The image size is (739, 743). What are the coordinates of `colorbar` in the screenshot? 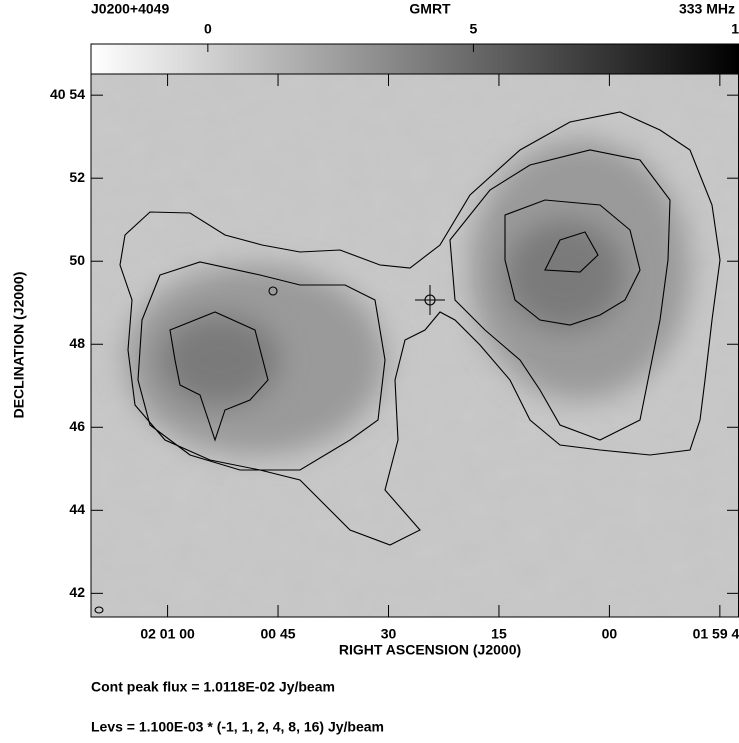 It's located at (414, 59).